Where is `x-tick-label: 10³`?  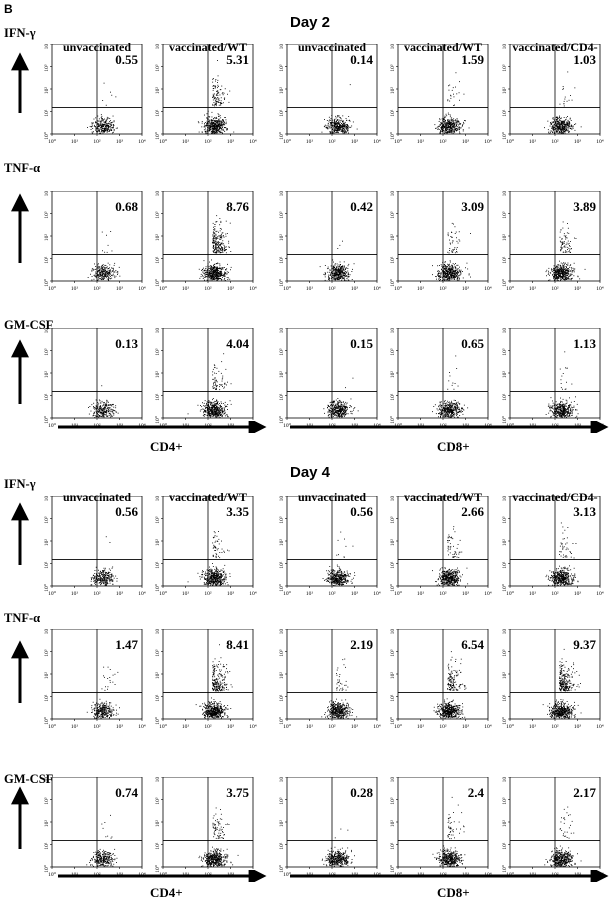
x-tick-label: 10³ is located at coordinates (355, 142).